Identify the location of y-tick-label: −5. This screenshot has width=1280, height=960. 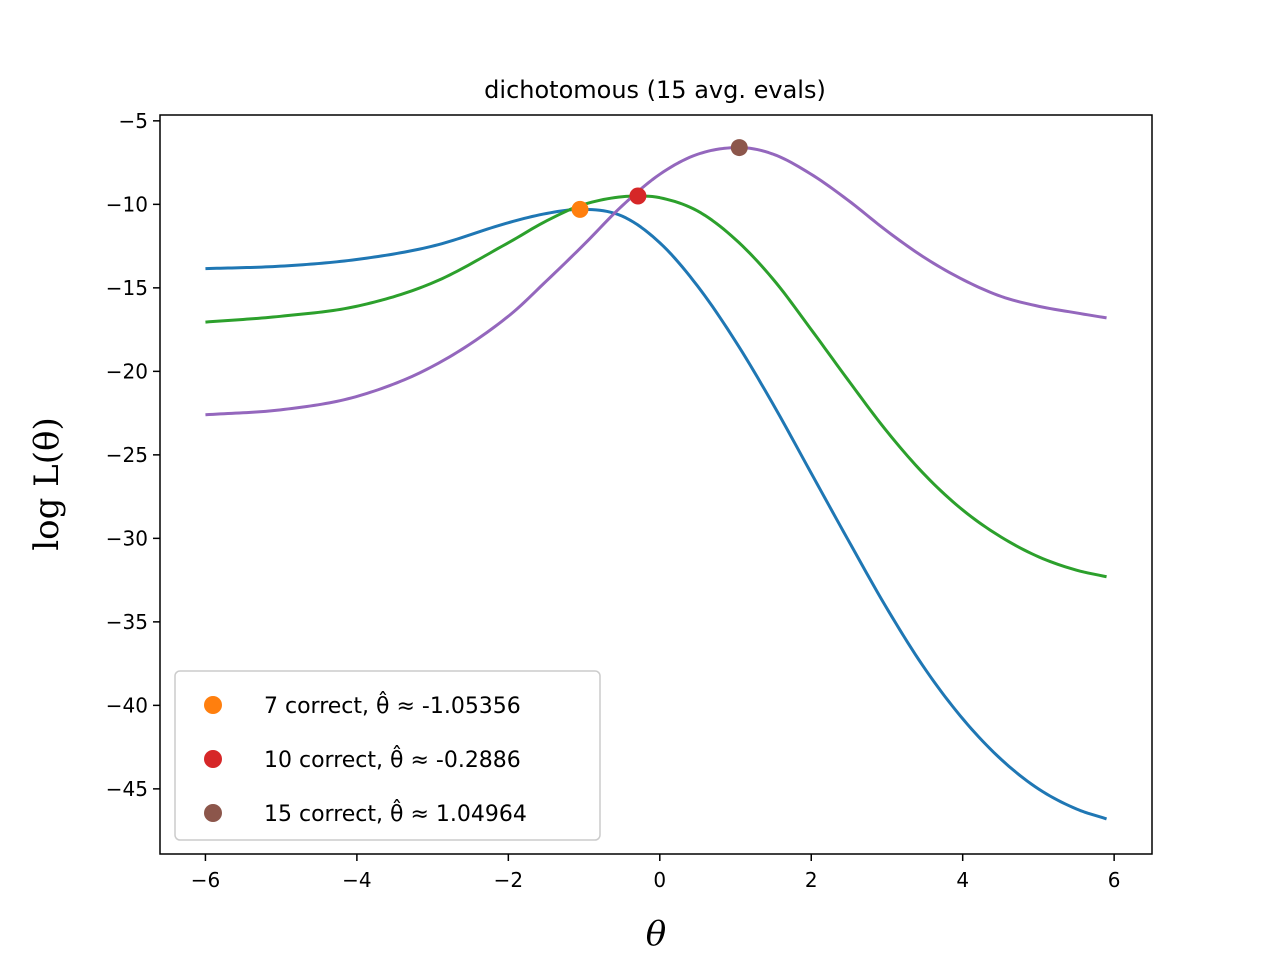
(133, 121).